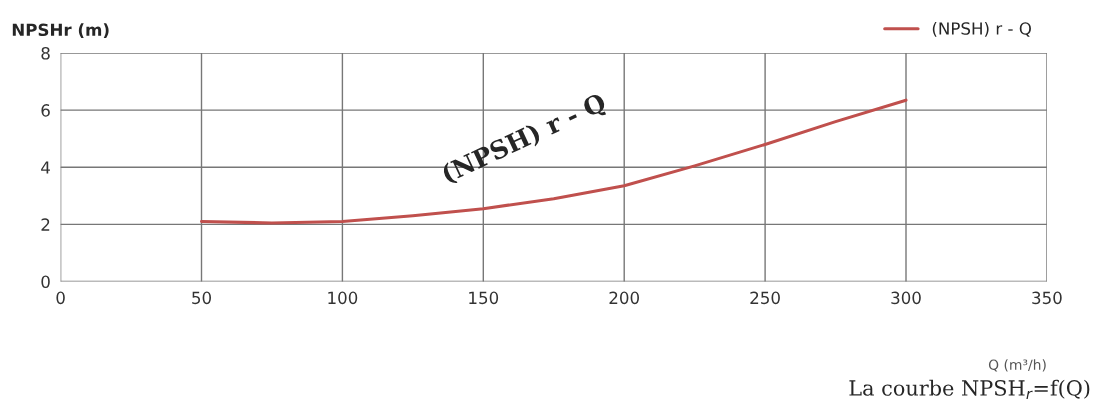 The width and height of the screenshot is (1102, 408). What do you see at coordinates (60, 298) in the screenshot?
I see `x-tick-label: 0` at bounding box center [60, 298].